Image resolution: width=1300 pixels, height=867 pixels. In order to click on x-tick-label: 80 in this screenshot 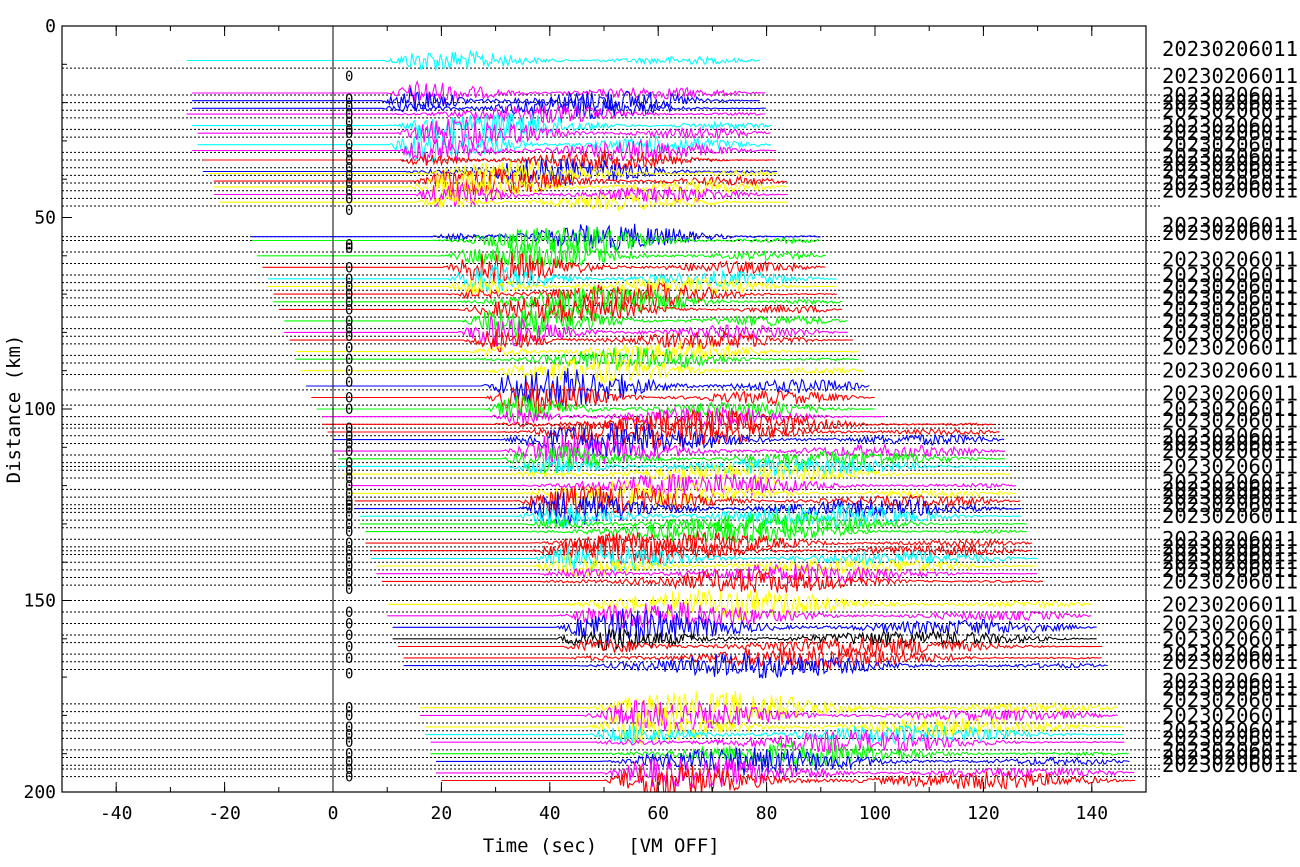, I will do `click(767, 813)`.